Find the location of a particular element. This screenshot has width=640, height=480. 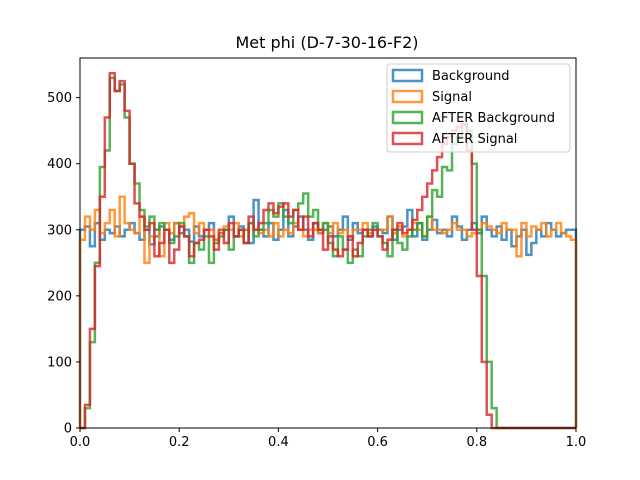

y-axis: 0 100 200 300 400 500 is located at coordinates (63, 264).